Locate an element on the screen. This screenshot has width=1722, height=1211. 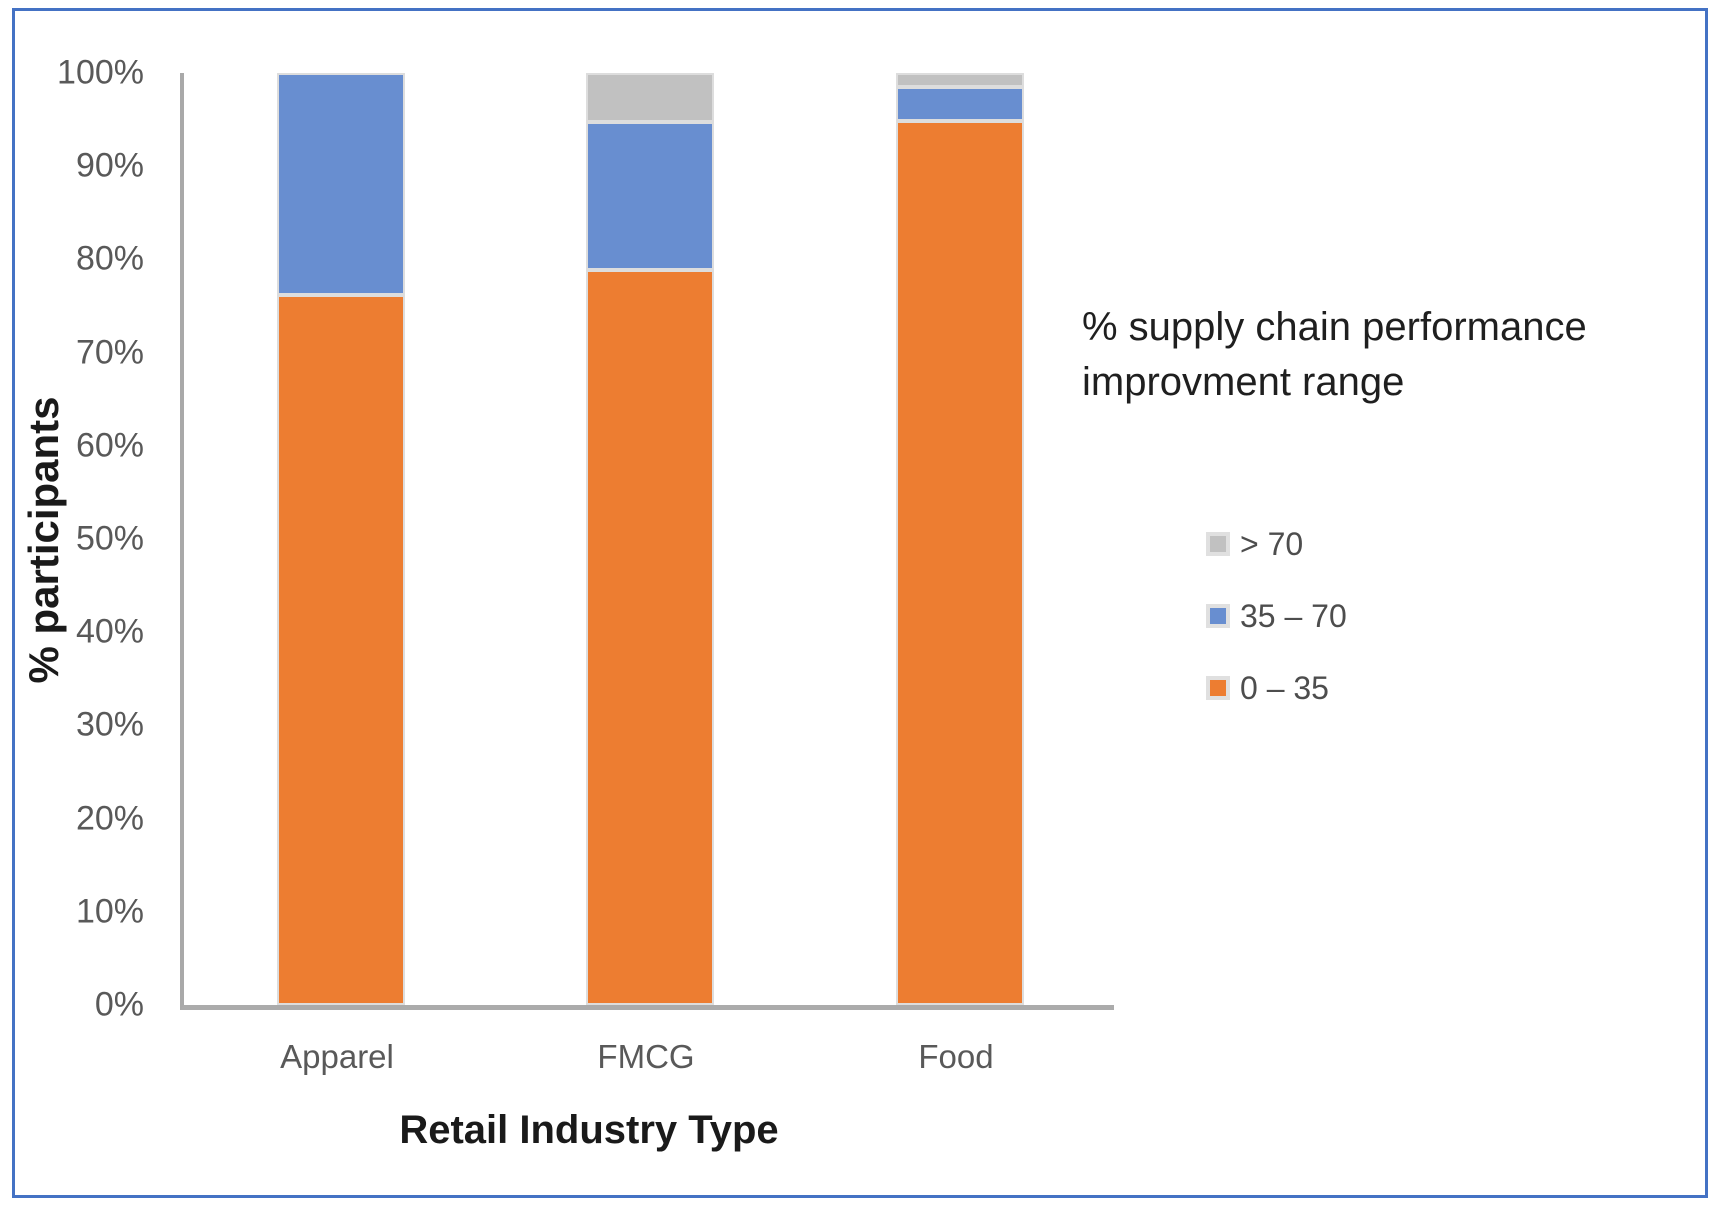
legend-item: 0 – 35 is located at coordinates (1276, 688).